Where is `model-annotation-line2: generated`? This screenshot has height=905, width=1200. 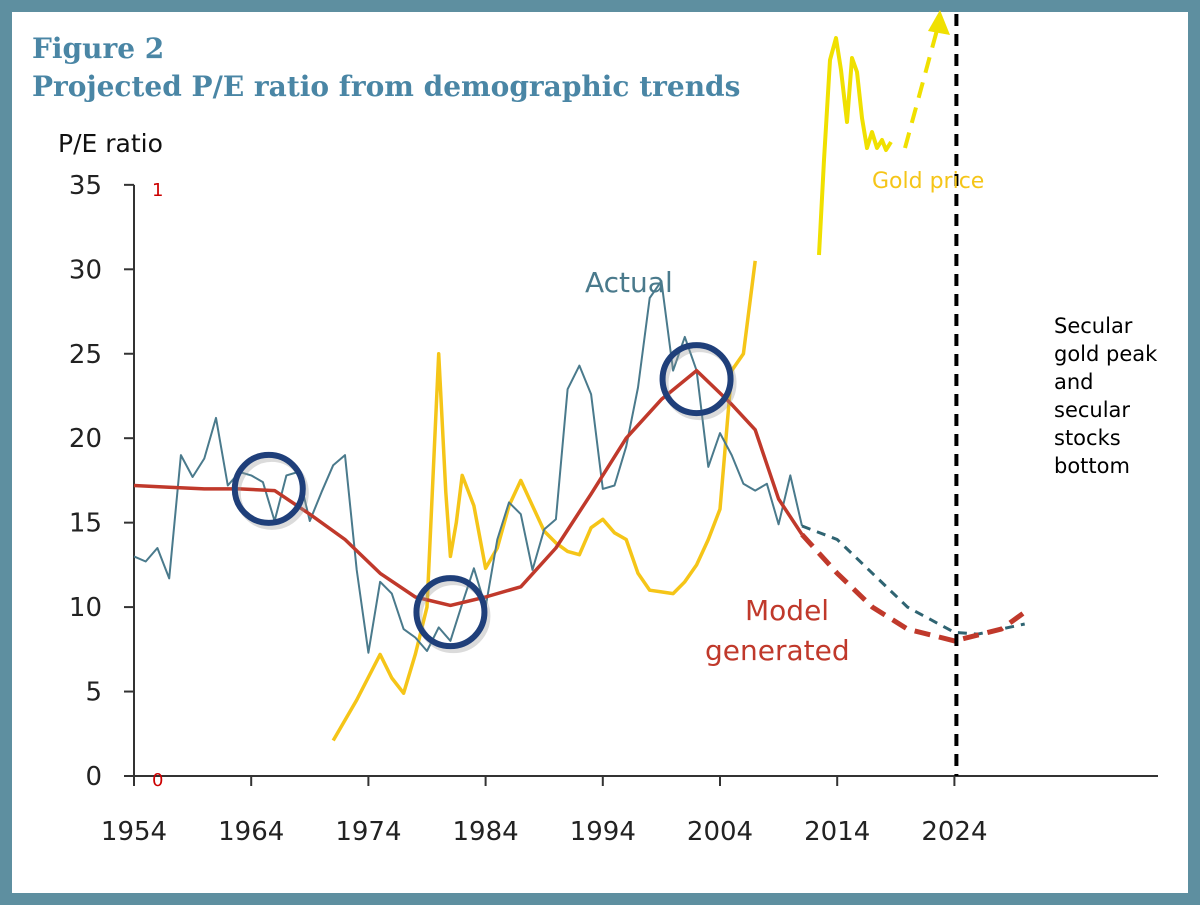 model-annotation-line2: generated is located at coordinates (777, 650).